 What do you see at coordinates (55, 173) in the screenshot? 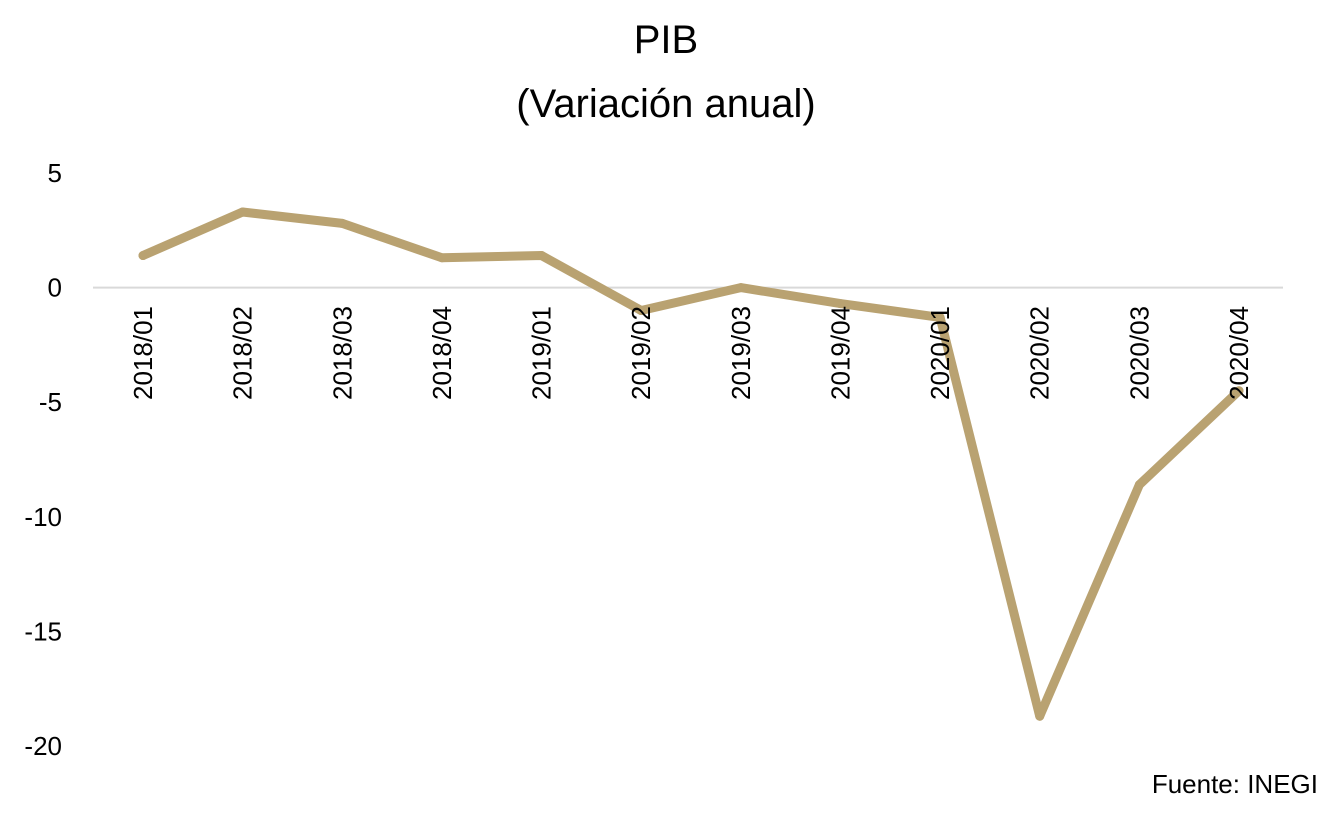
I see `y-tick-label: 5` at bounding box center [55, 173].